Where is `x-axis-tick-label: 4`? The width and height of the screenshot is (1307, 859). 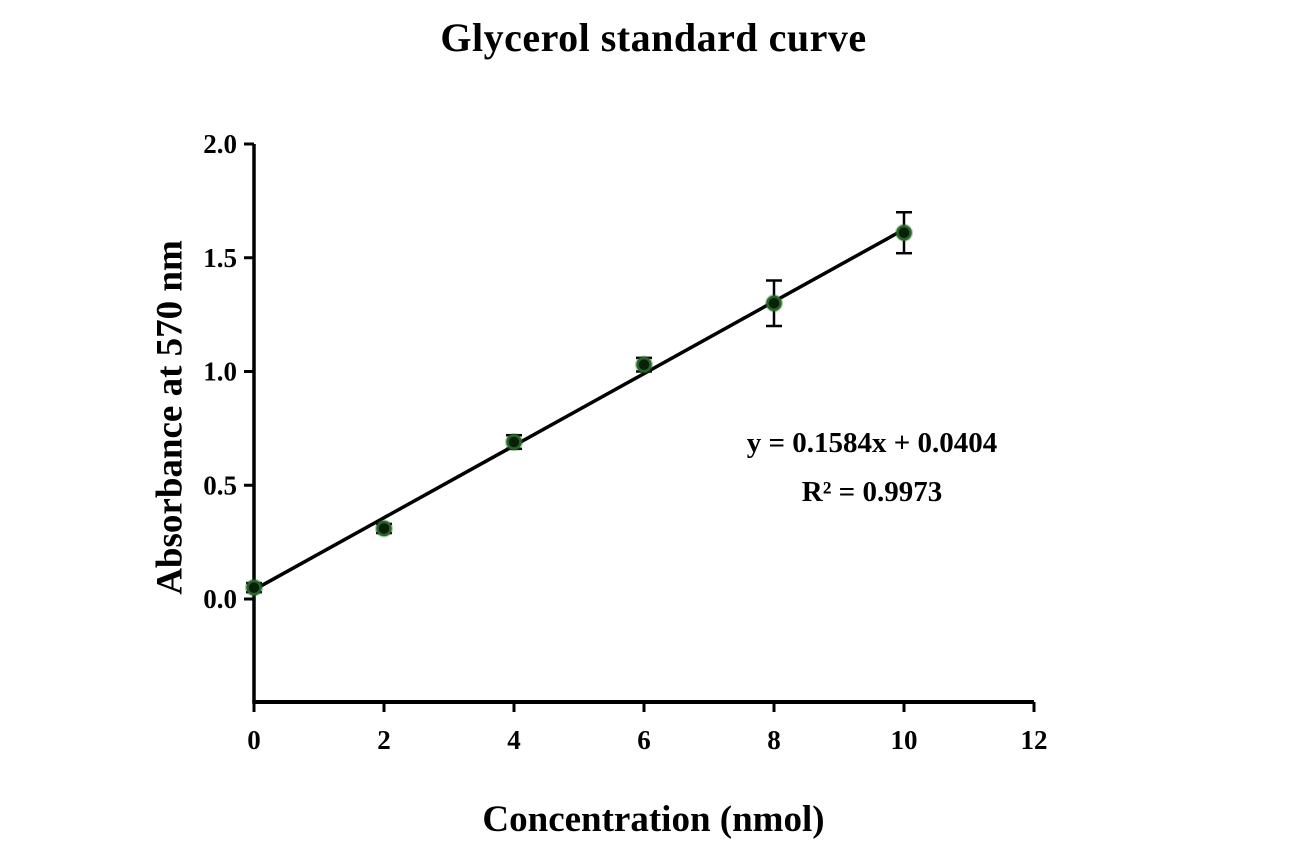
x-axis-tick-label: 4 is located at coordinates (514, 740).